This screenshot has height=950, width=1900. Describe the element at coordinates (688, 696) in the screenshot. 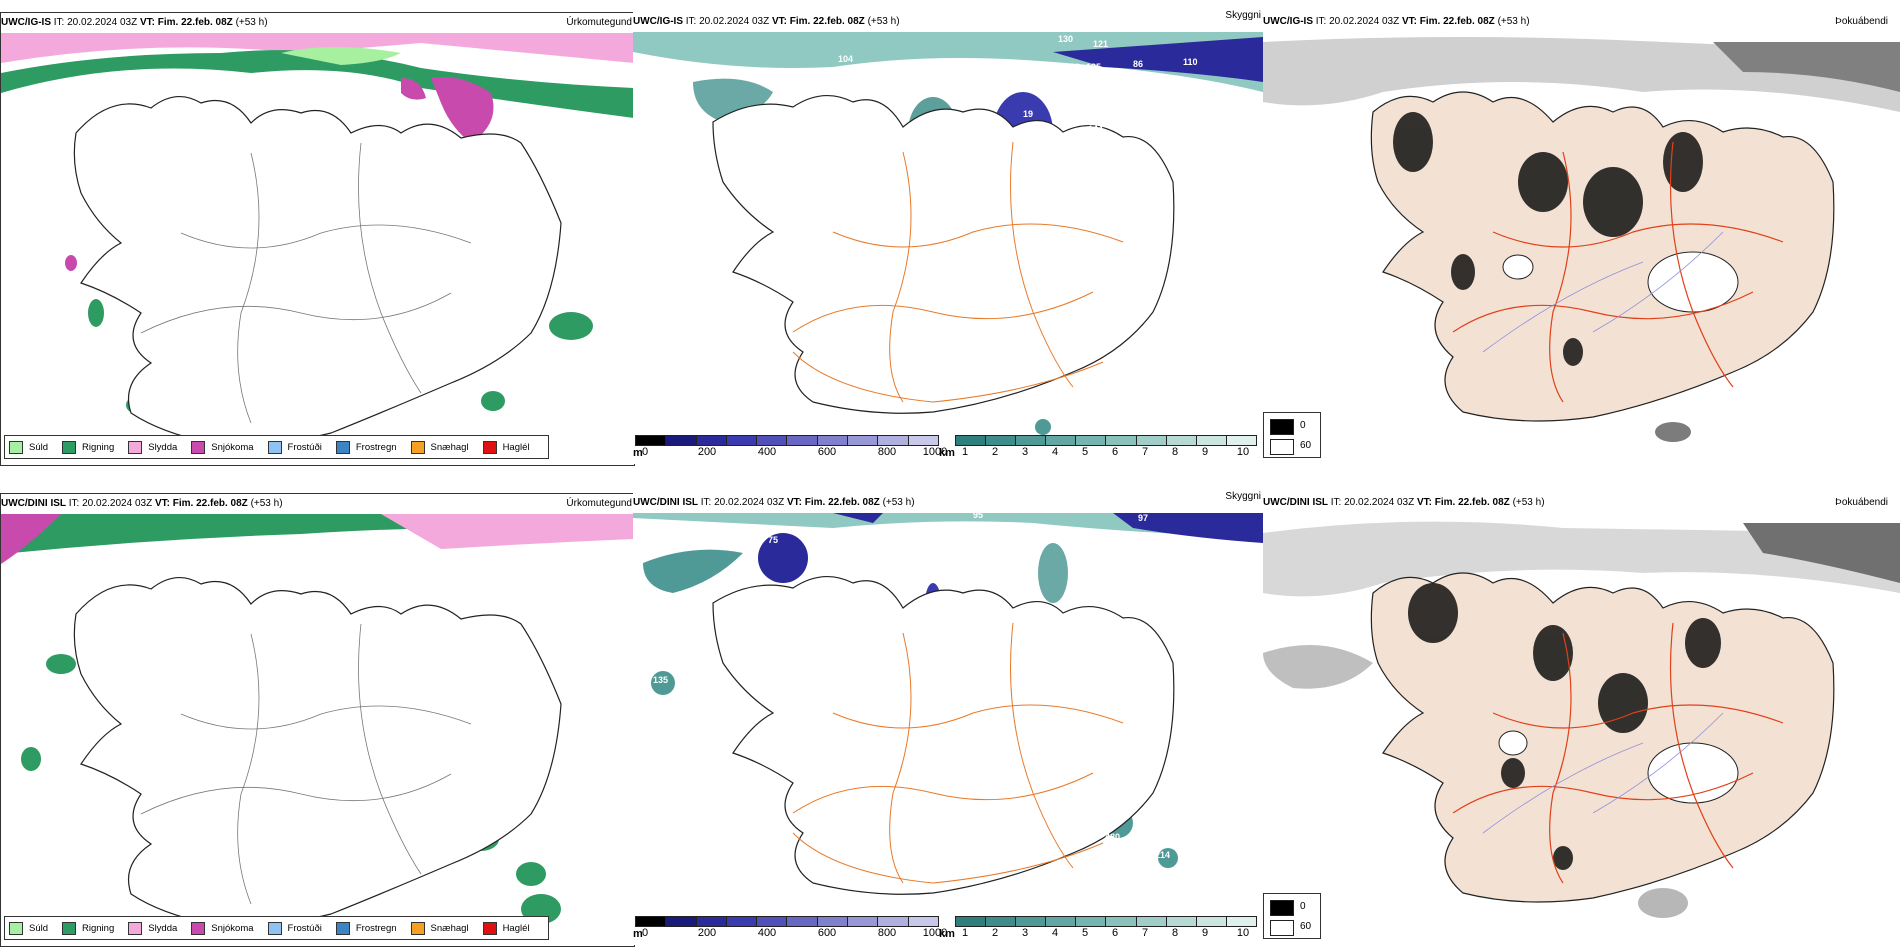

I see `cloud-label: 14` at that location.